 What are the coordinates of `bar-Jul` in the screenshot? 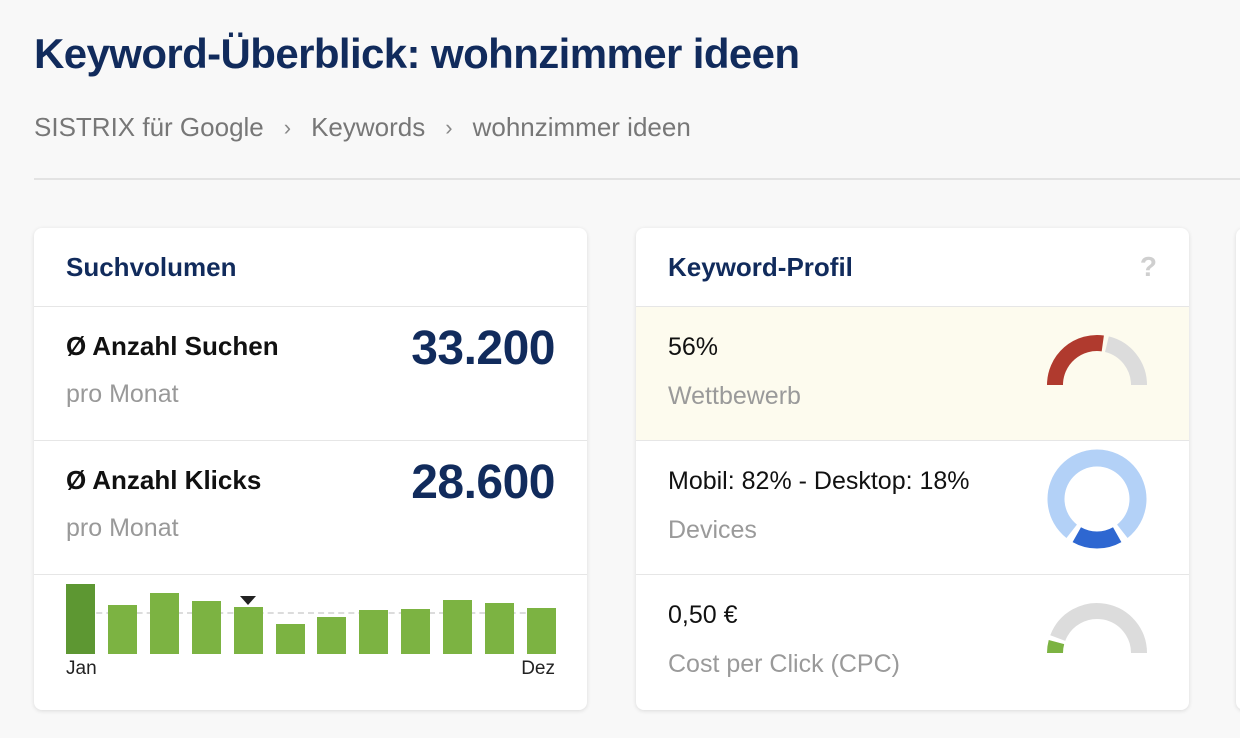 It's located at (332, 635).